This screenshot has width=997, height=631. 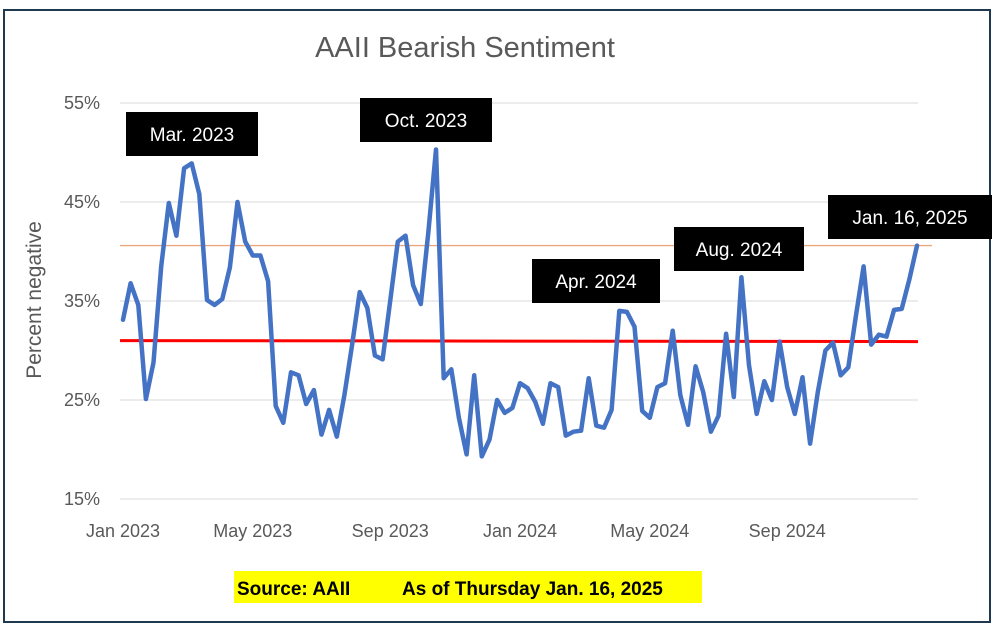 I want to click on y-axis-label: Percent negative, so click(x=34, y=300).